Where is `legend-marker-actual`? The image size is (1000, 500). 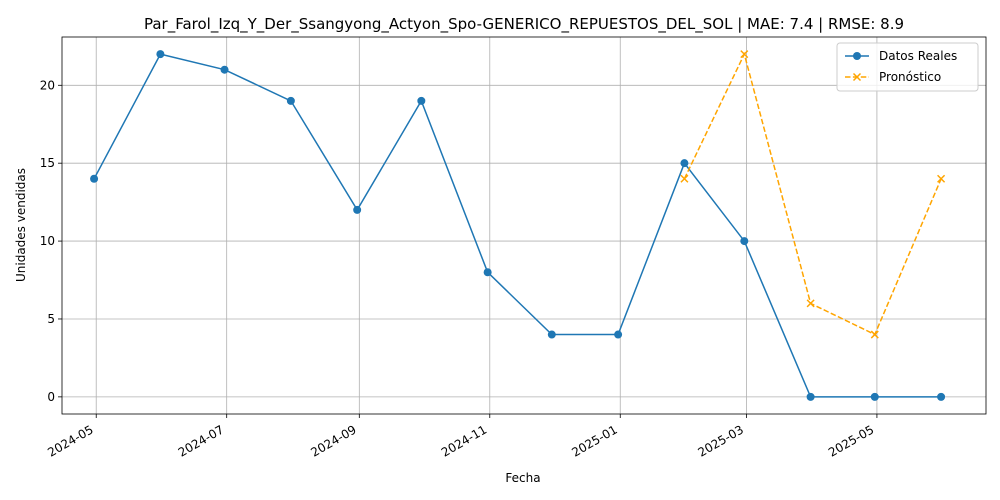
legend-marker-actual is located at coordinates (857, 56).